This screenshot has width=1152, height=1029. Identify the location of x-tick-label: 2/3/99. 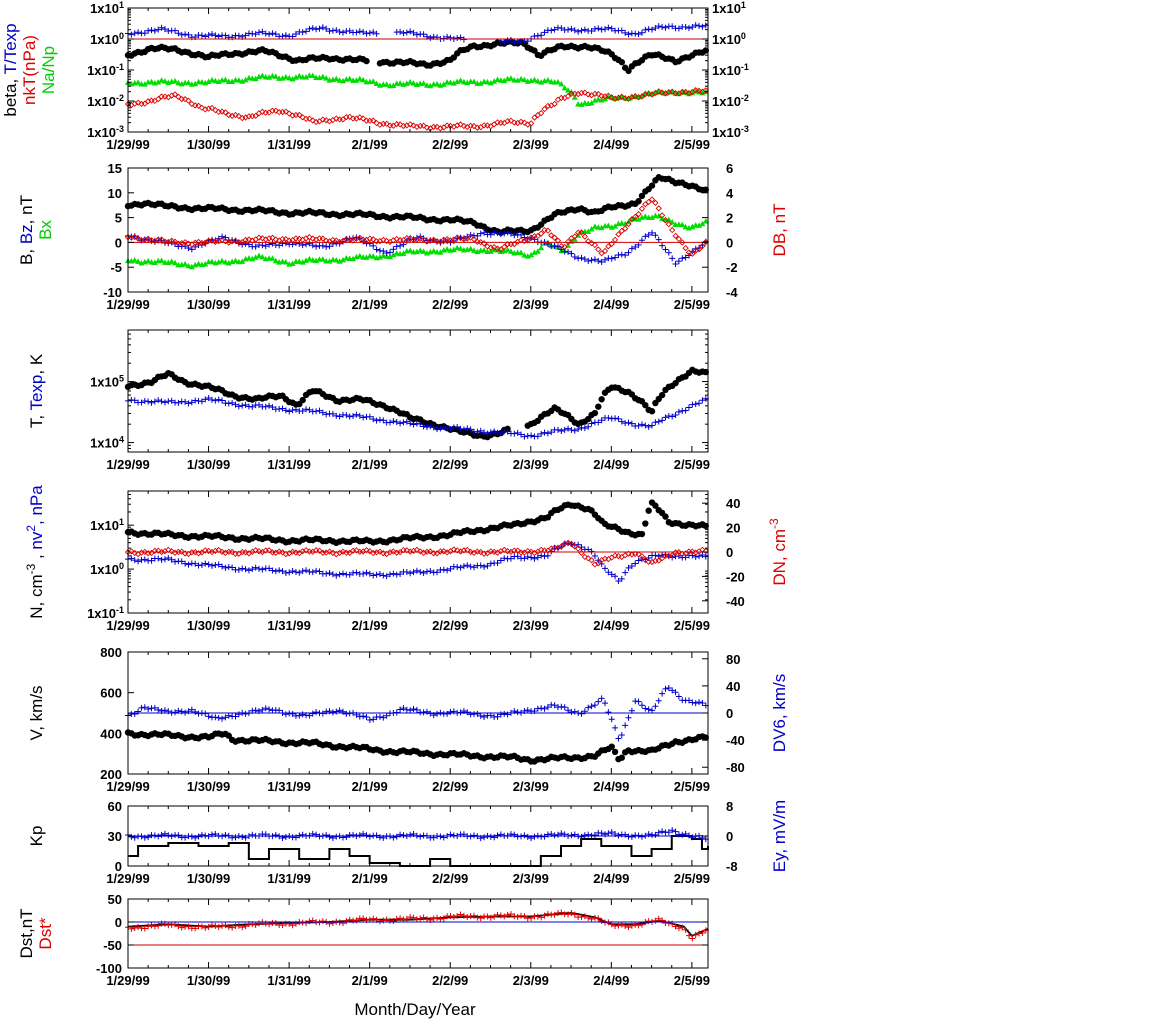
(531, 464).